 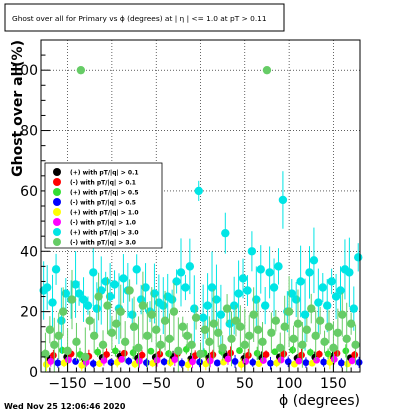 I want to click on y-tick-label: 80, so click(x=29, y=132).